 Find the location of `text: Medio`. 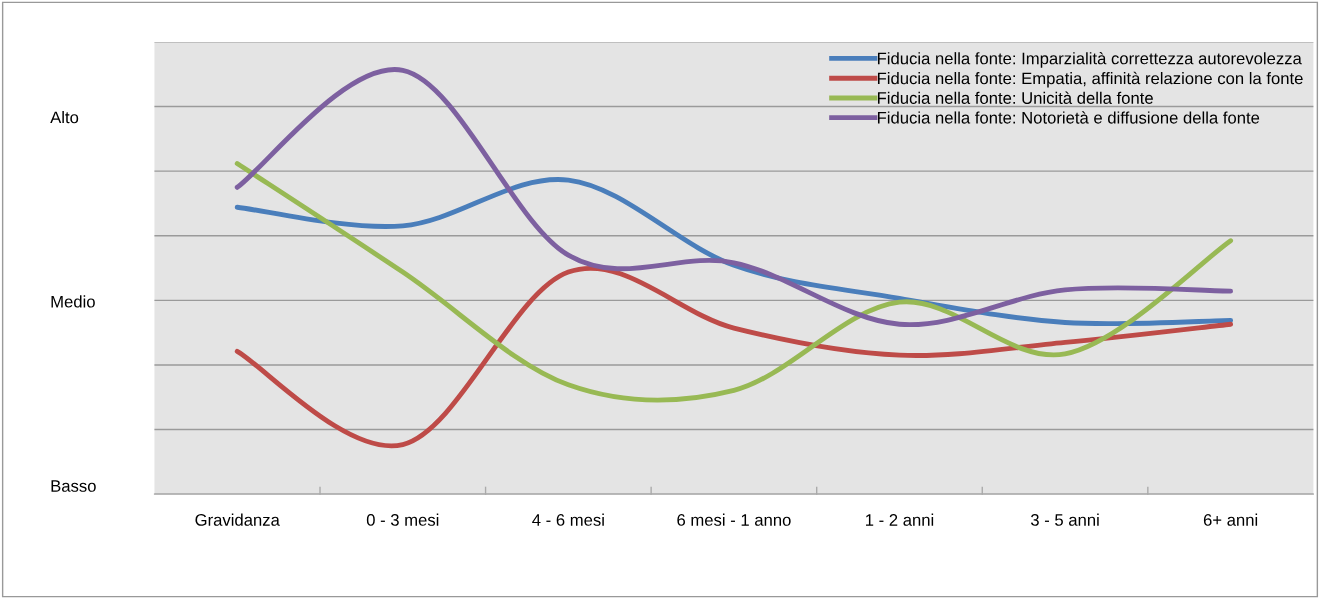

text: Medio is located at coordinates (73, 301).